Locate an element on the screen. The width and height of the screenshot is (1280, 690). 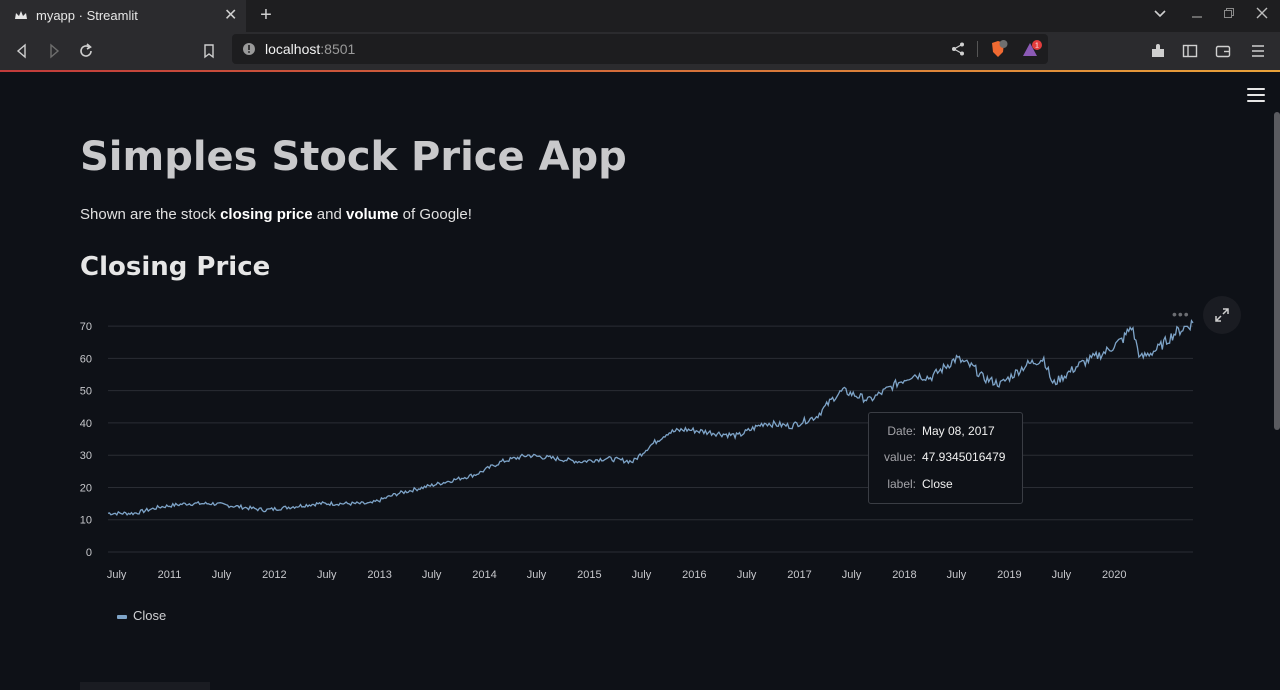
new-tab-icon: + is located at coordinates (266, 15).